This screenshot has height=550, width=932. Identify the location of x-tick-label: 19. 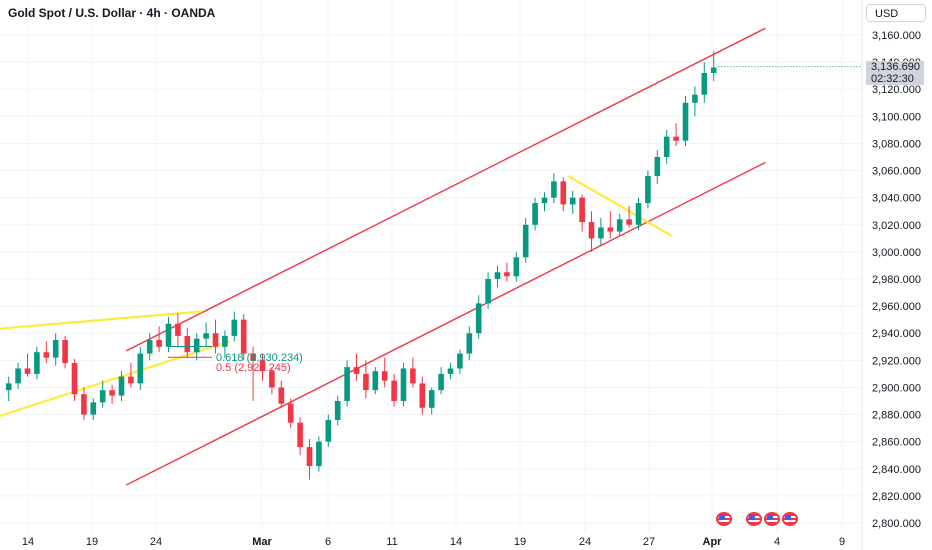
(520, 542).